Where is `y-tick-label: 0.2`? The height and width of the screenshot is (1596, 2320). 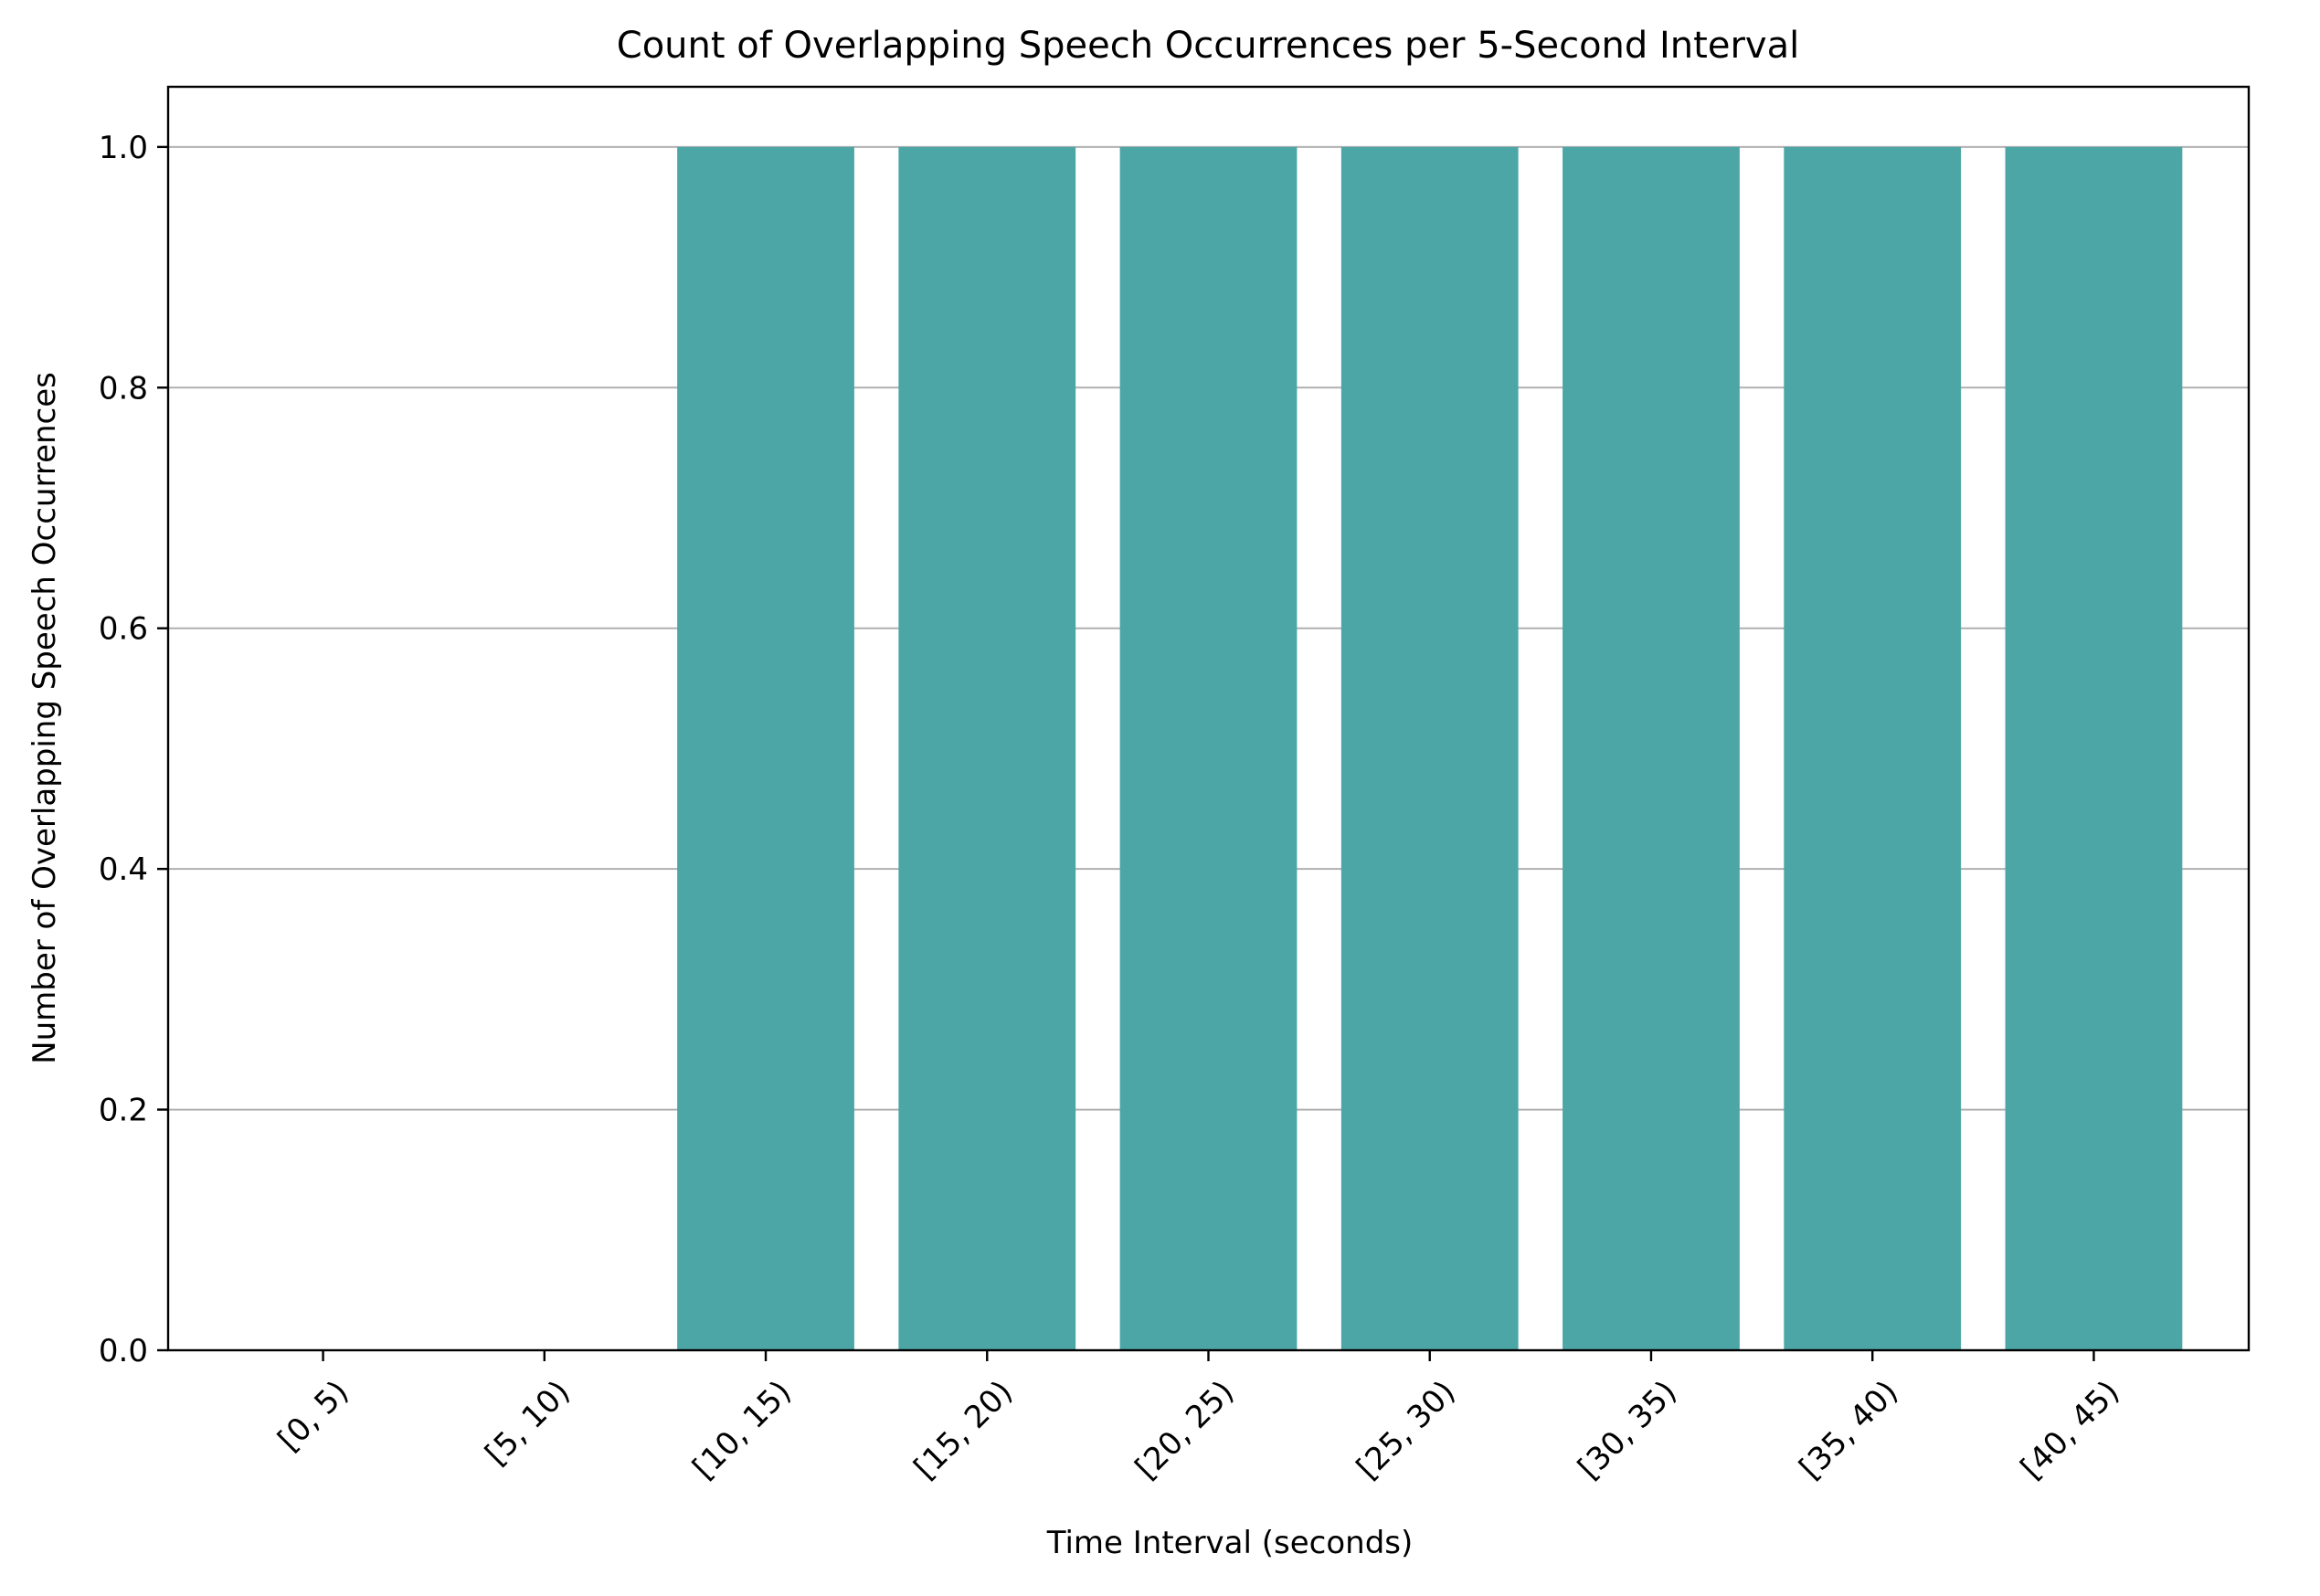
y-tick-label: 0.2 is located at coordinates (123, 1111).